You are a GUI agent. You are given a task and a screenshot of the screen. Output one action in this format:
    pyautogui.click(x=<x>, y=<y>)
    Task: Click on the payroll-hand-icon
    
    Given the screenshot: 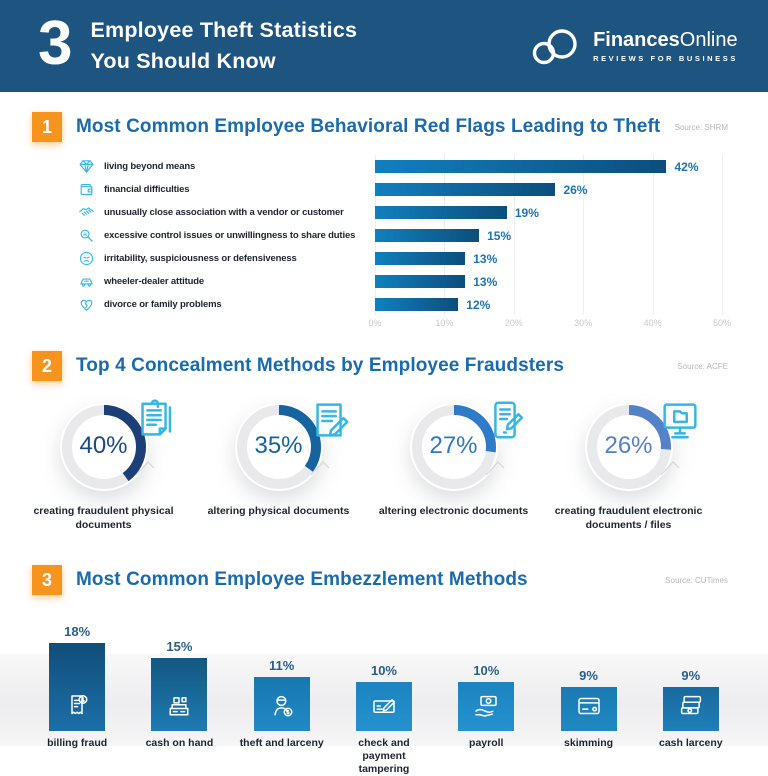 What is the action you would take?
    pyautogui.click(x=486, y=708)
    